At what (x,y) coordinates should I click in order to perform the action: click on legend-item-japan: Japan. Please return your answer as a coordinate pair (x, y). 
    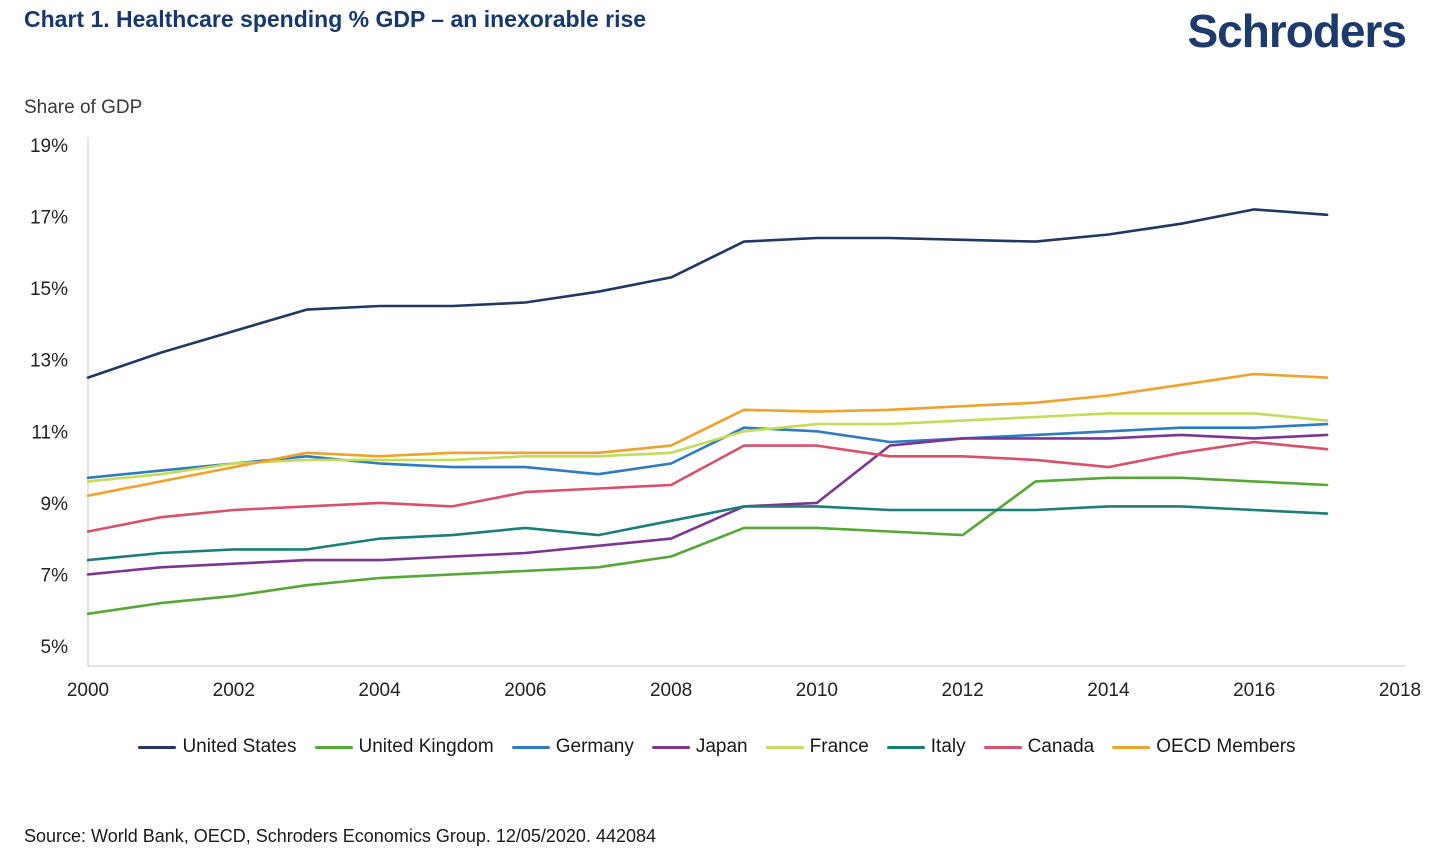
    Looking at the image, I should click on (699, 747).